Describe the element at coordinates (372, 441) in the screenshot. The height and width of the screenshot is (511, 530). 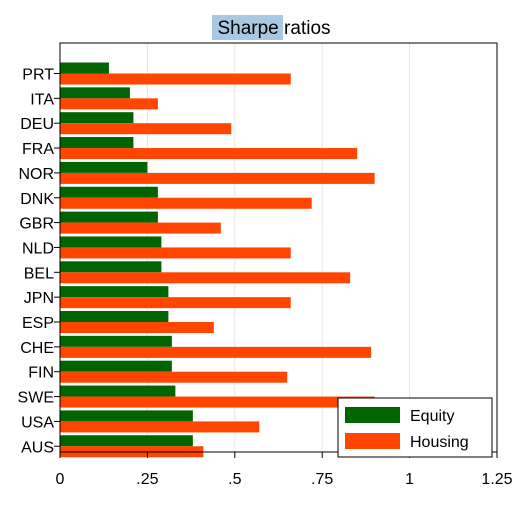
I see `legend-swatch-housing` at that location.